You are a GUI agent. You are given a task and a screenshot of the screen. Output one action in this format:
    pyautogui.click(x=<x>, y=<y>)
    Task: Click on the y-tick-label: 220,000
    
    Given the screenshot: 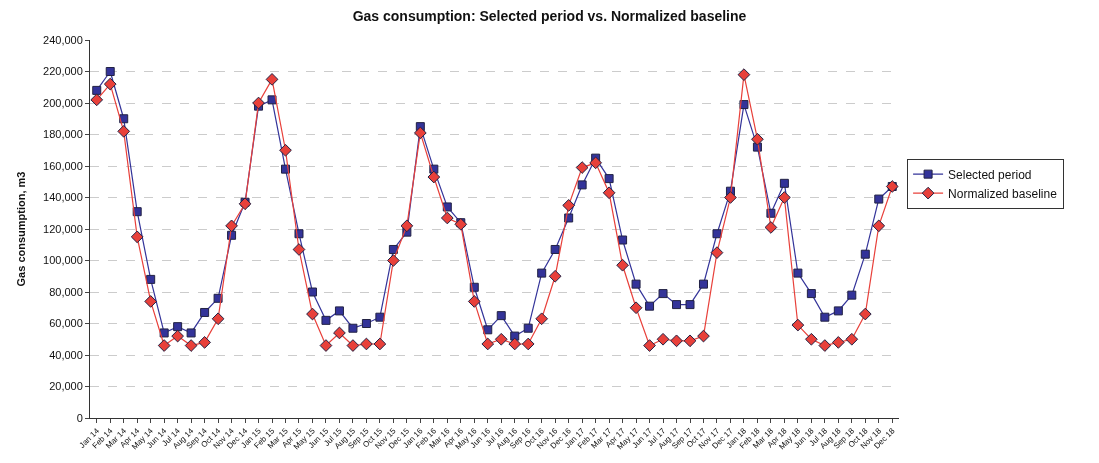 What is the action you would take?
    pyautogui.click(x=63, y=71)
    